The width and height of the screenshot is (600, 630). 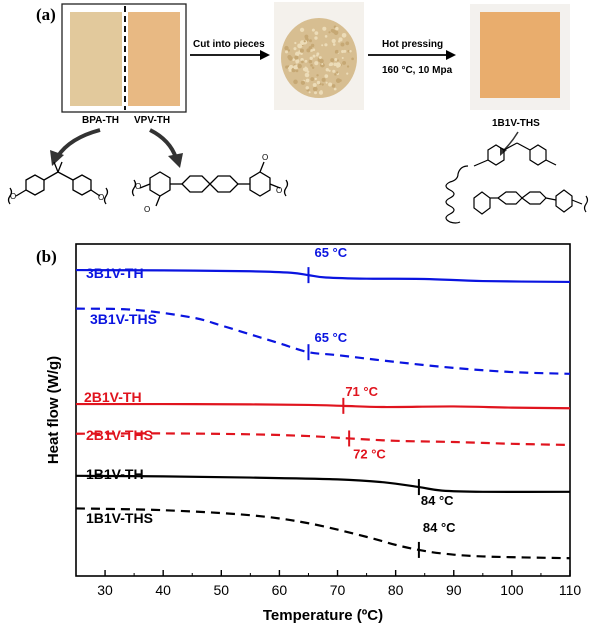 What do you see at coordinates (105, 590) in the screenshot?
I see `x-tick-label: 30` at bounding box center [105, 590].